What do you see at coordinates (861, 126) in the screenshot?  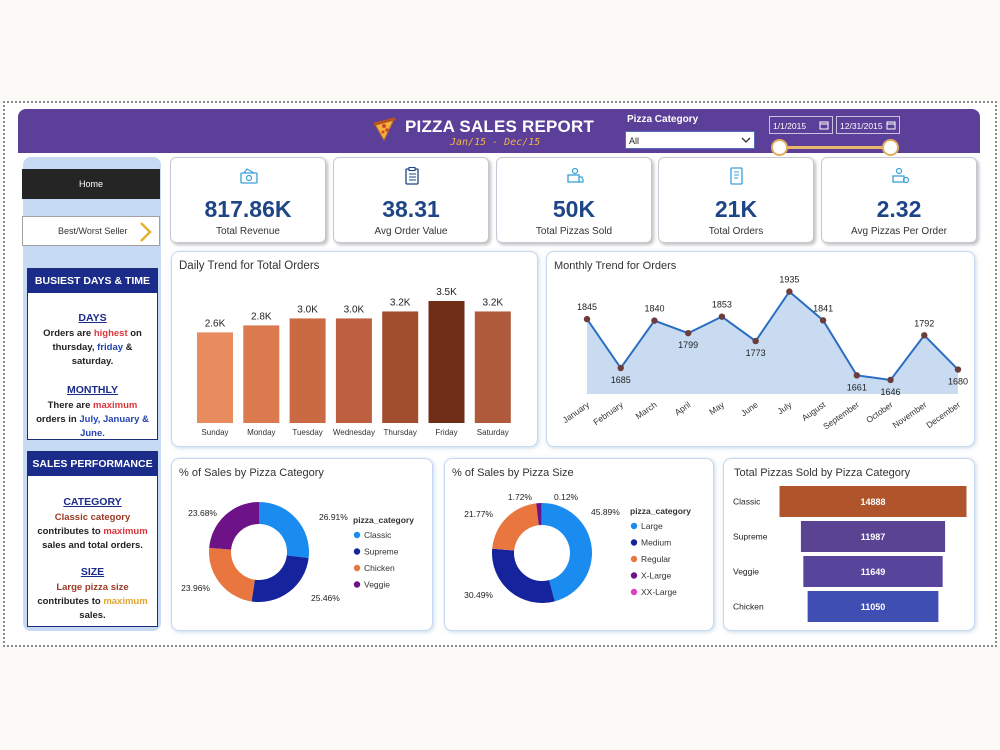 I see `date-end-value: 12/31/2015` at bounding box center [861, 126].